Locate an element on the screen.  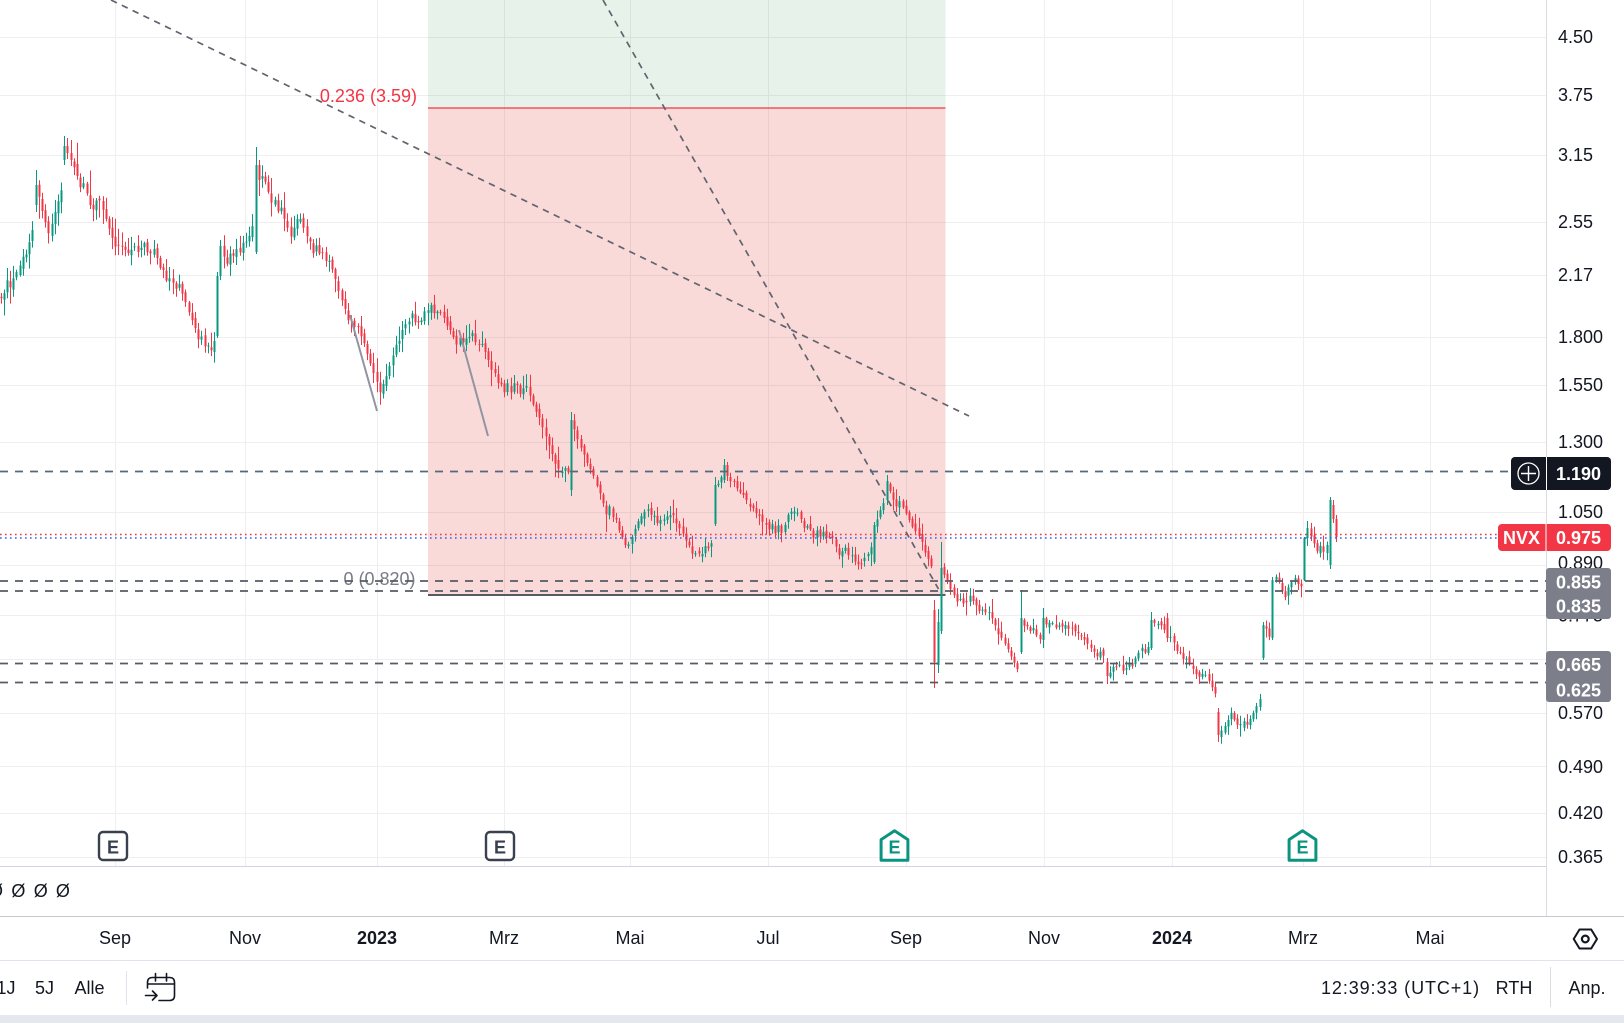
svg-text: 0.420 is located at coordinates (1580, 813).